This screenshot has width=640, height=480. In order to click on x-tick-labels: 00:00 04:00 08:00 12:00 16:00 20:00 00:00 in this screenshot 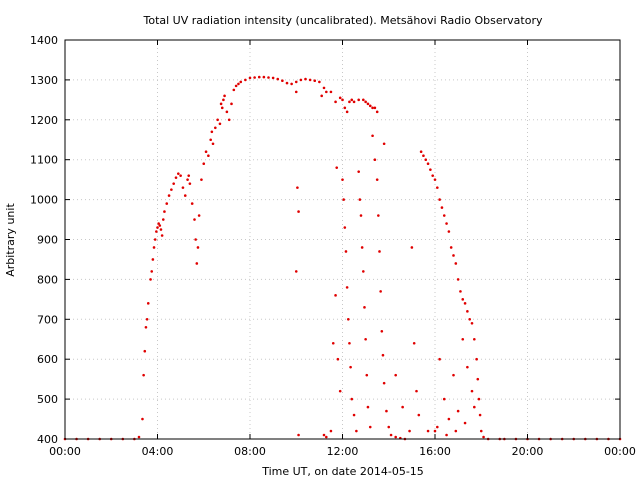, I will do `click(342, 451)`.